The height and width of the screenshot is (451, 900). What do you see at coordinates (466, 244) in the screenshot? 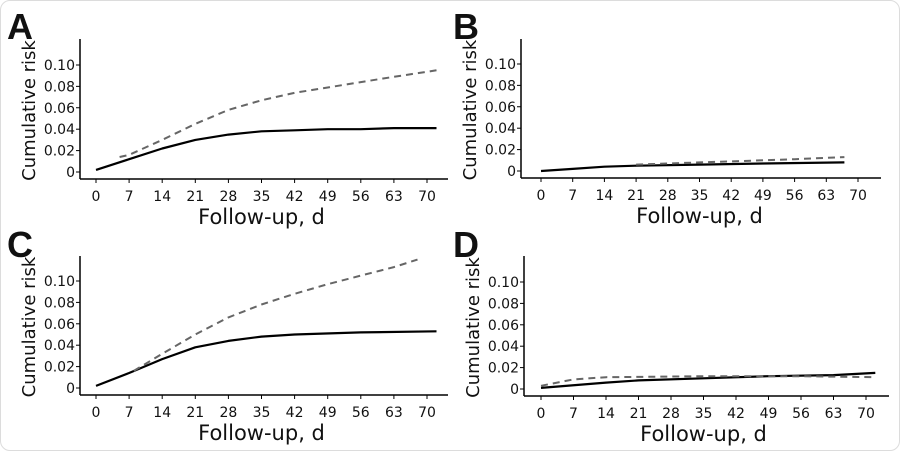
I see `panel-label: D` at bounding box center [466, 244].